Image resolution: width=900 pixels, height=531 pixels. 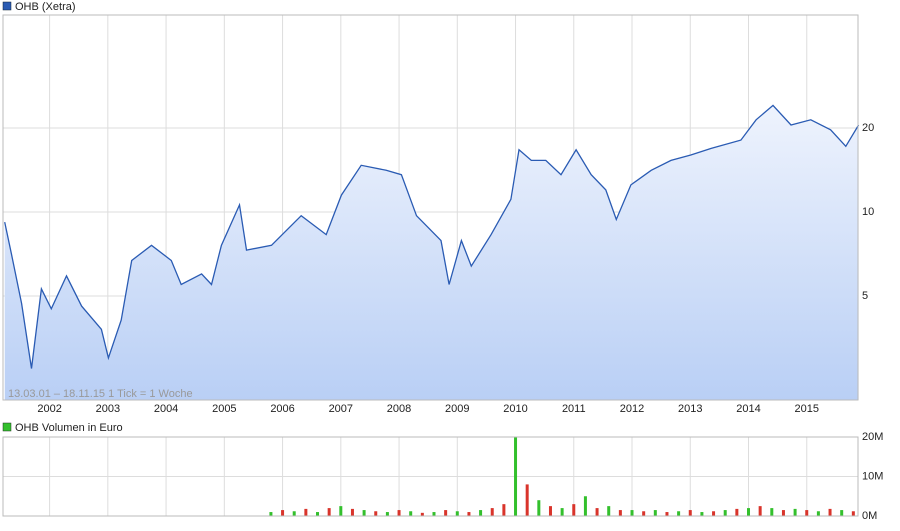 What do you see at coordinates (574, 409) in the screenshot?
I see `x-tick-label: 2011` at bounding box center [574, 409].